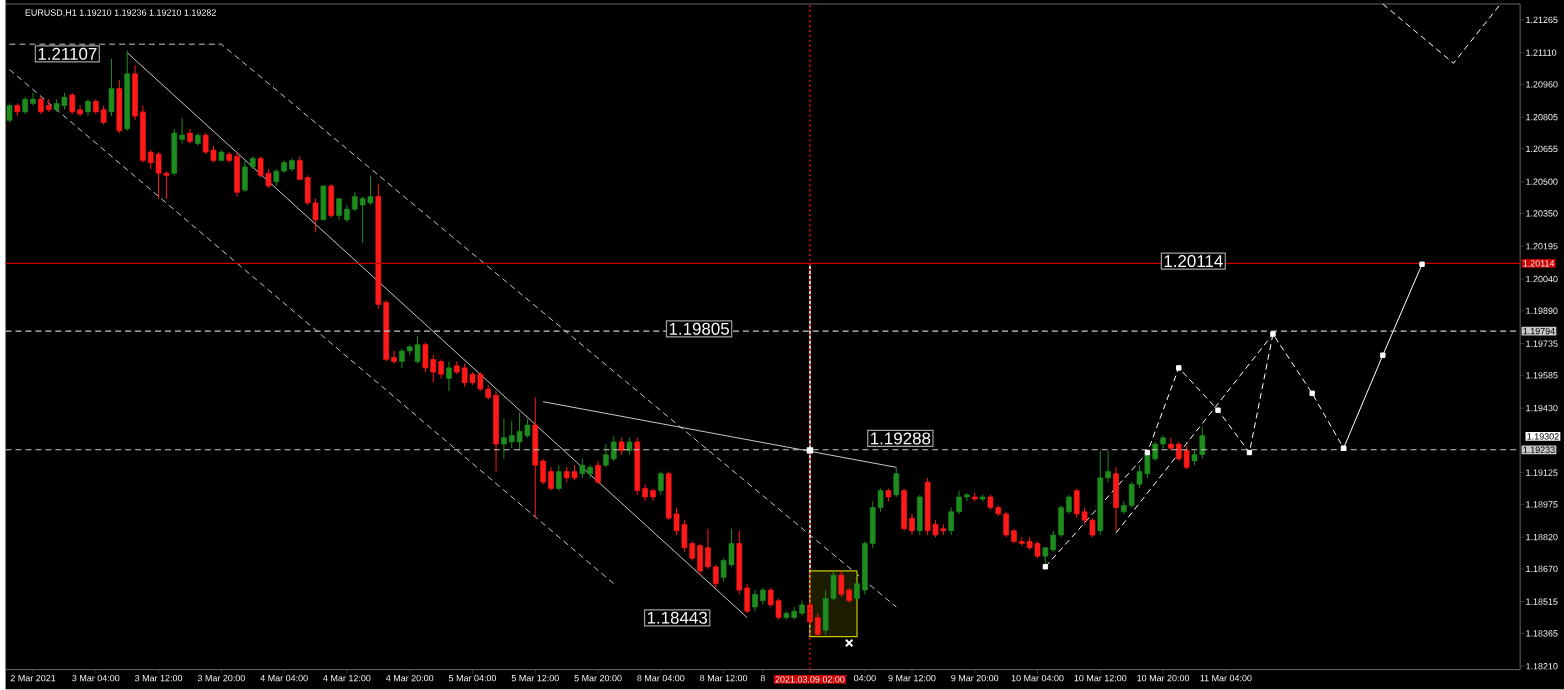  I want to click on annotation: 1.19805, so click(699, 329).